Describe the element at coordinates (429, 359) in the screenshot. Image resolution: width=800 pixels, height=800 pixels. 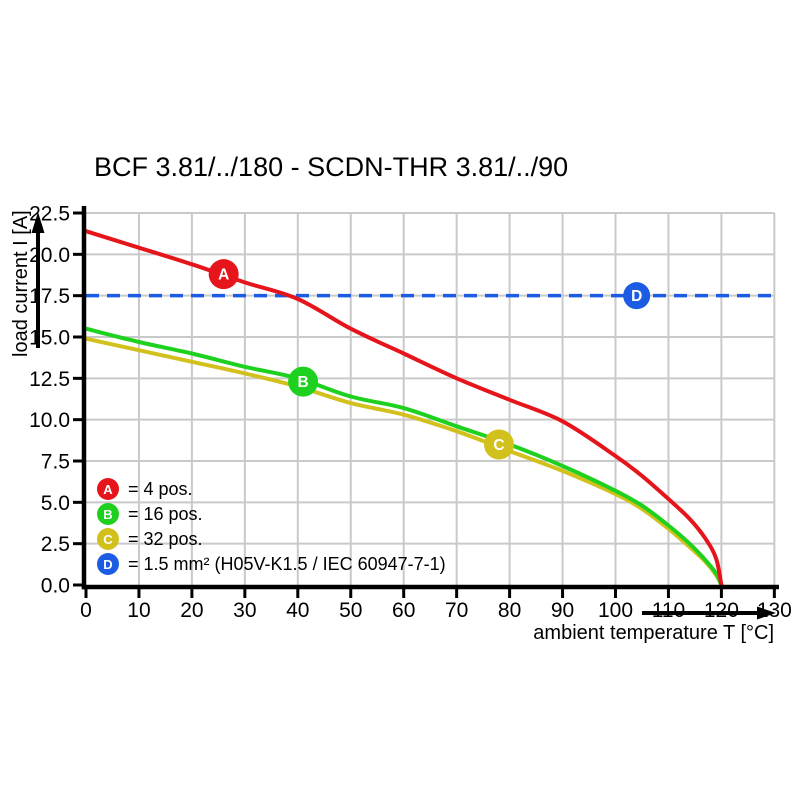
I see `curve-markers: A B C D` at that location.